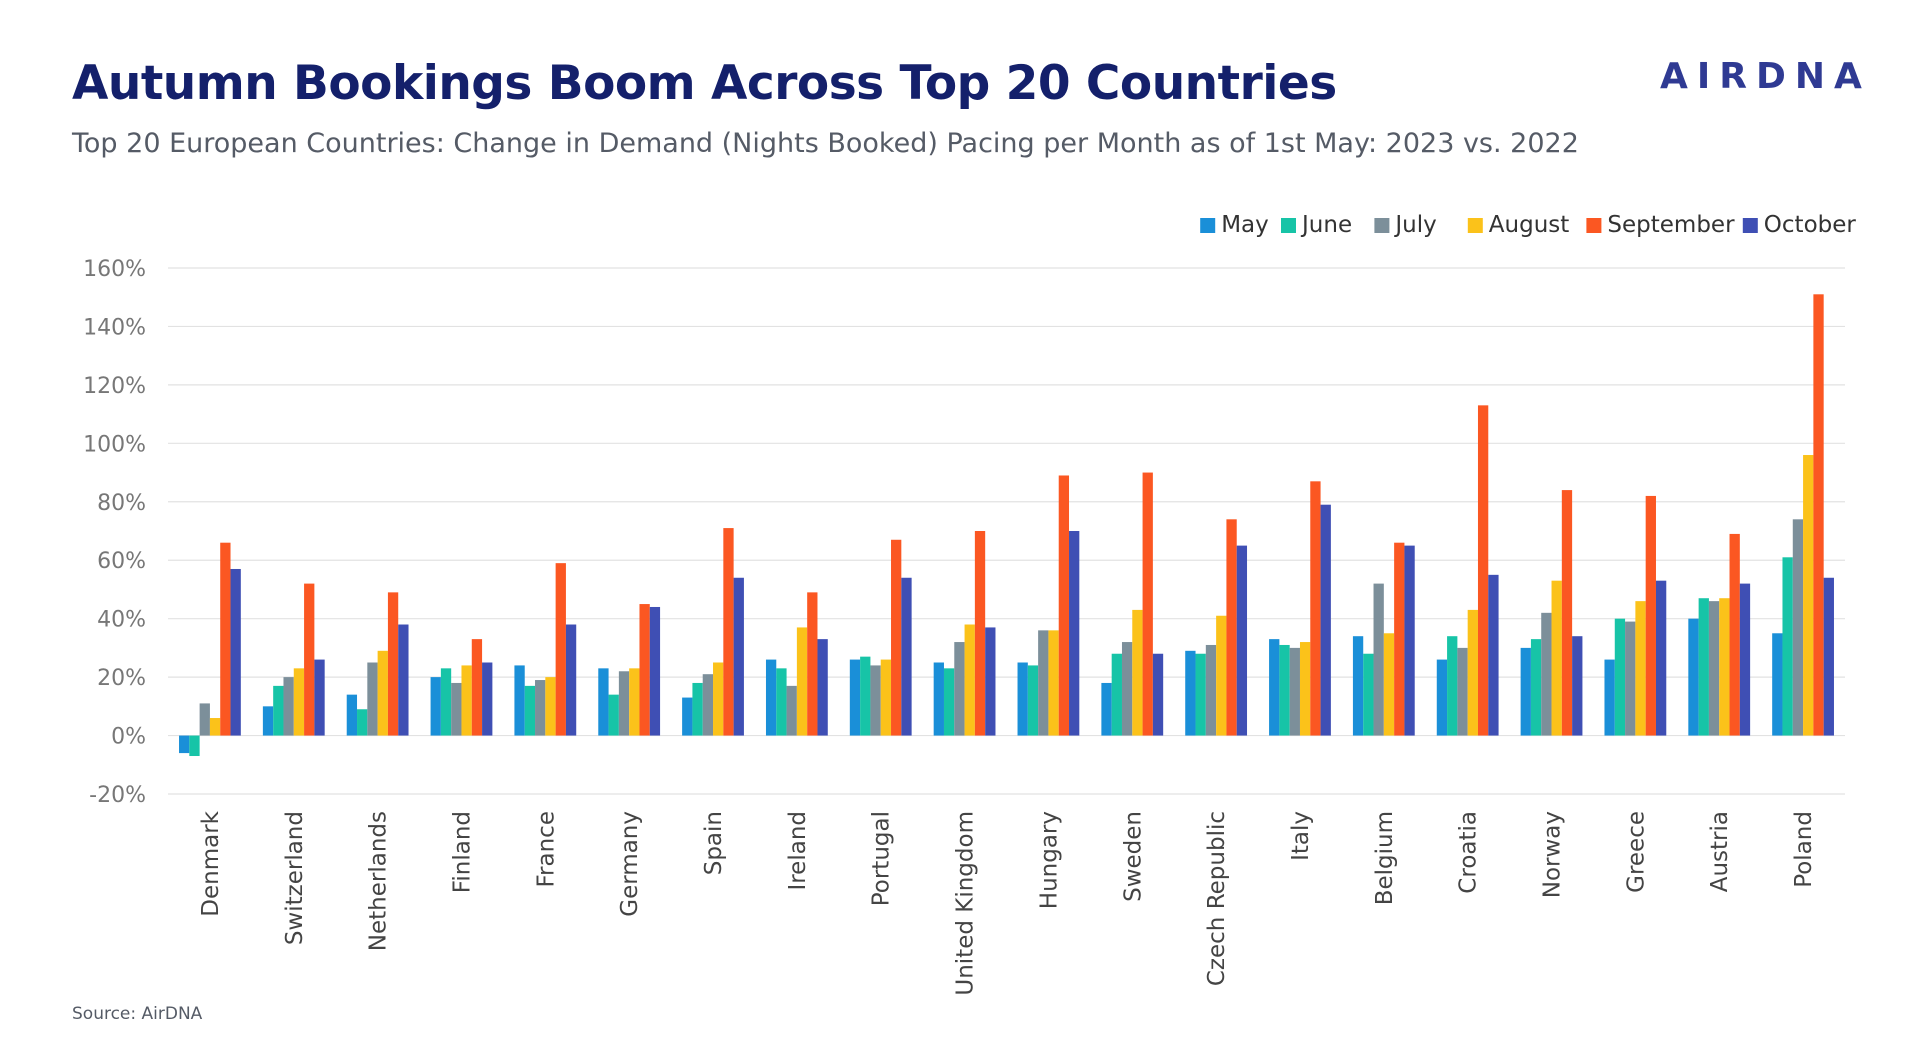  Describe the element at coordinates (1714, 668) in the screenshot. I see `bar-austria-july` at that location.